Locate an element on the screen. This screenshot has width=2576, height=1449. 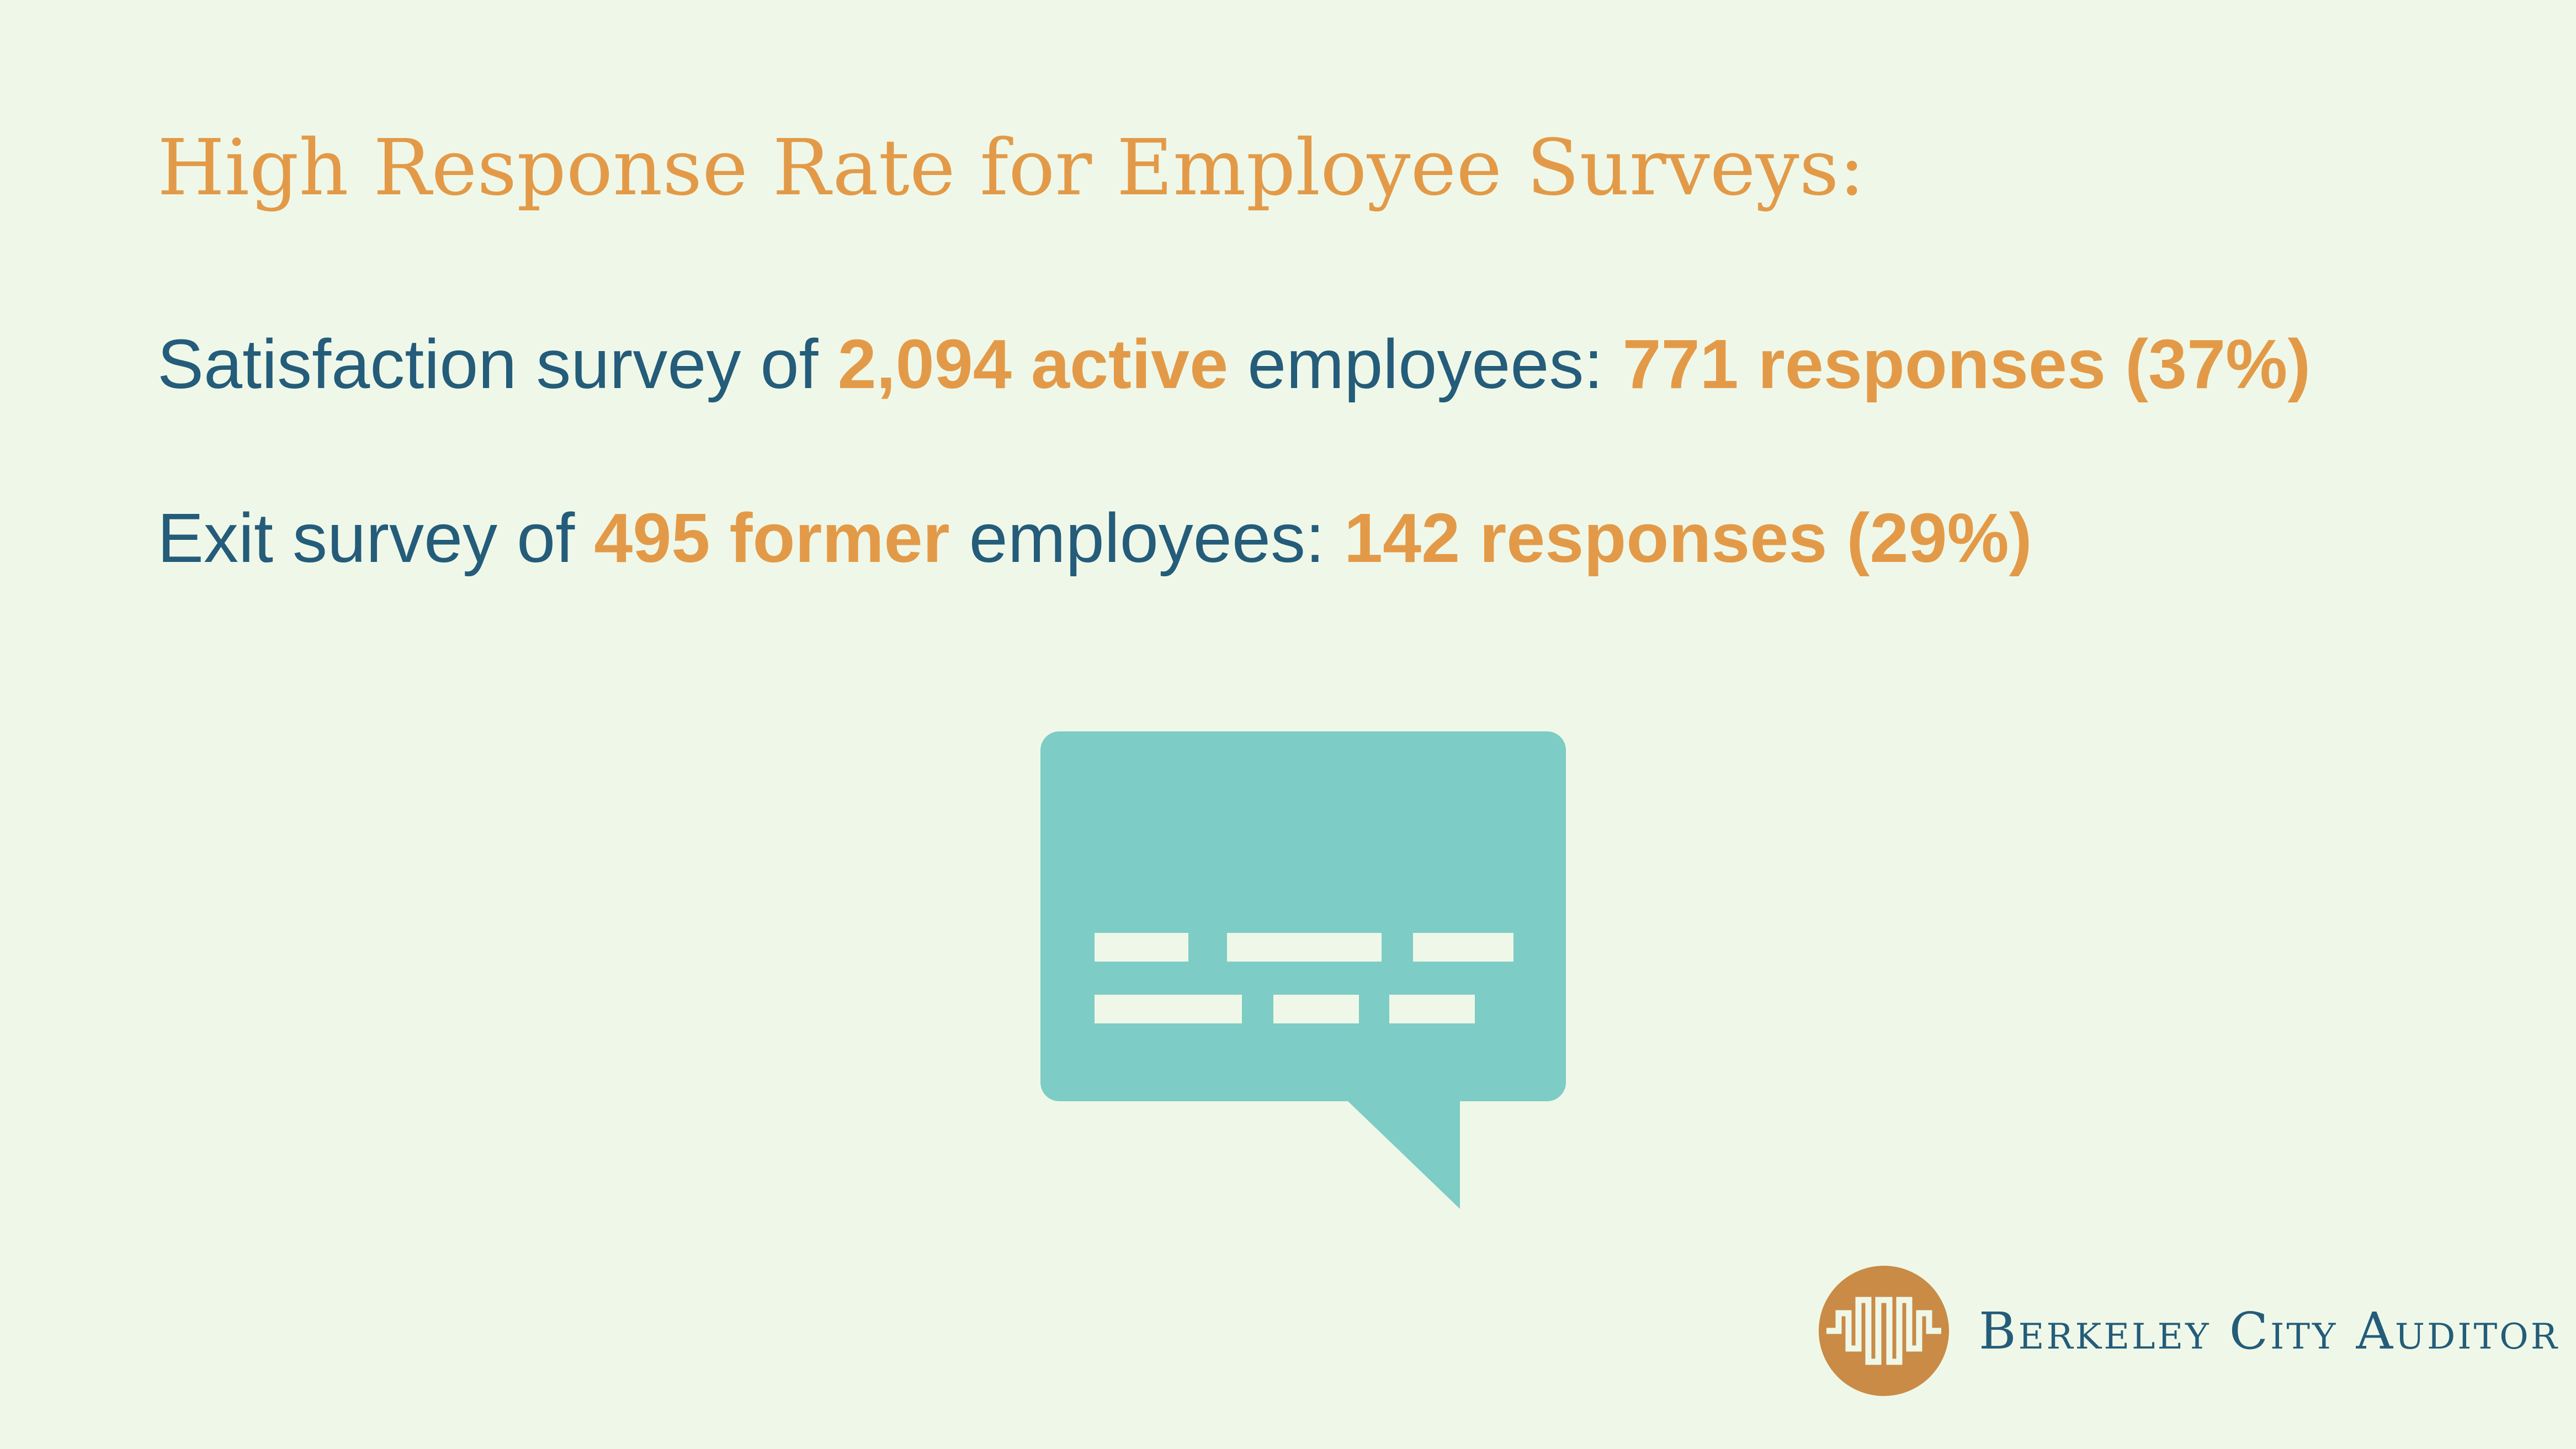
slide-title: High Response Rate for Employee Surveys: is located at coordinates (1011, 168).